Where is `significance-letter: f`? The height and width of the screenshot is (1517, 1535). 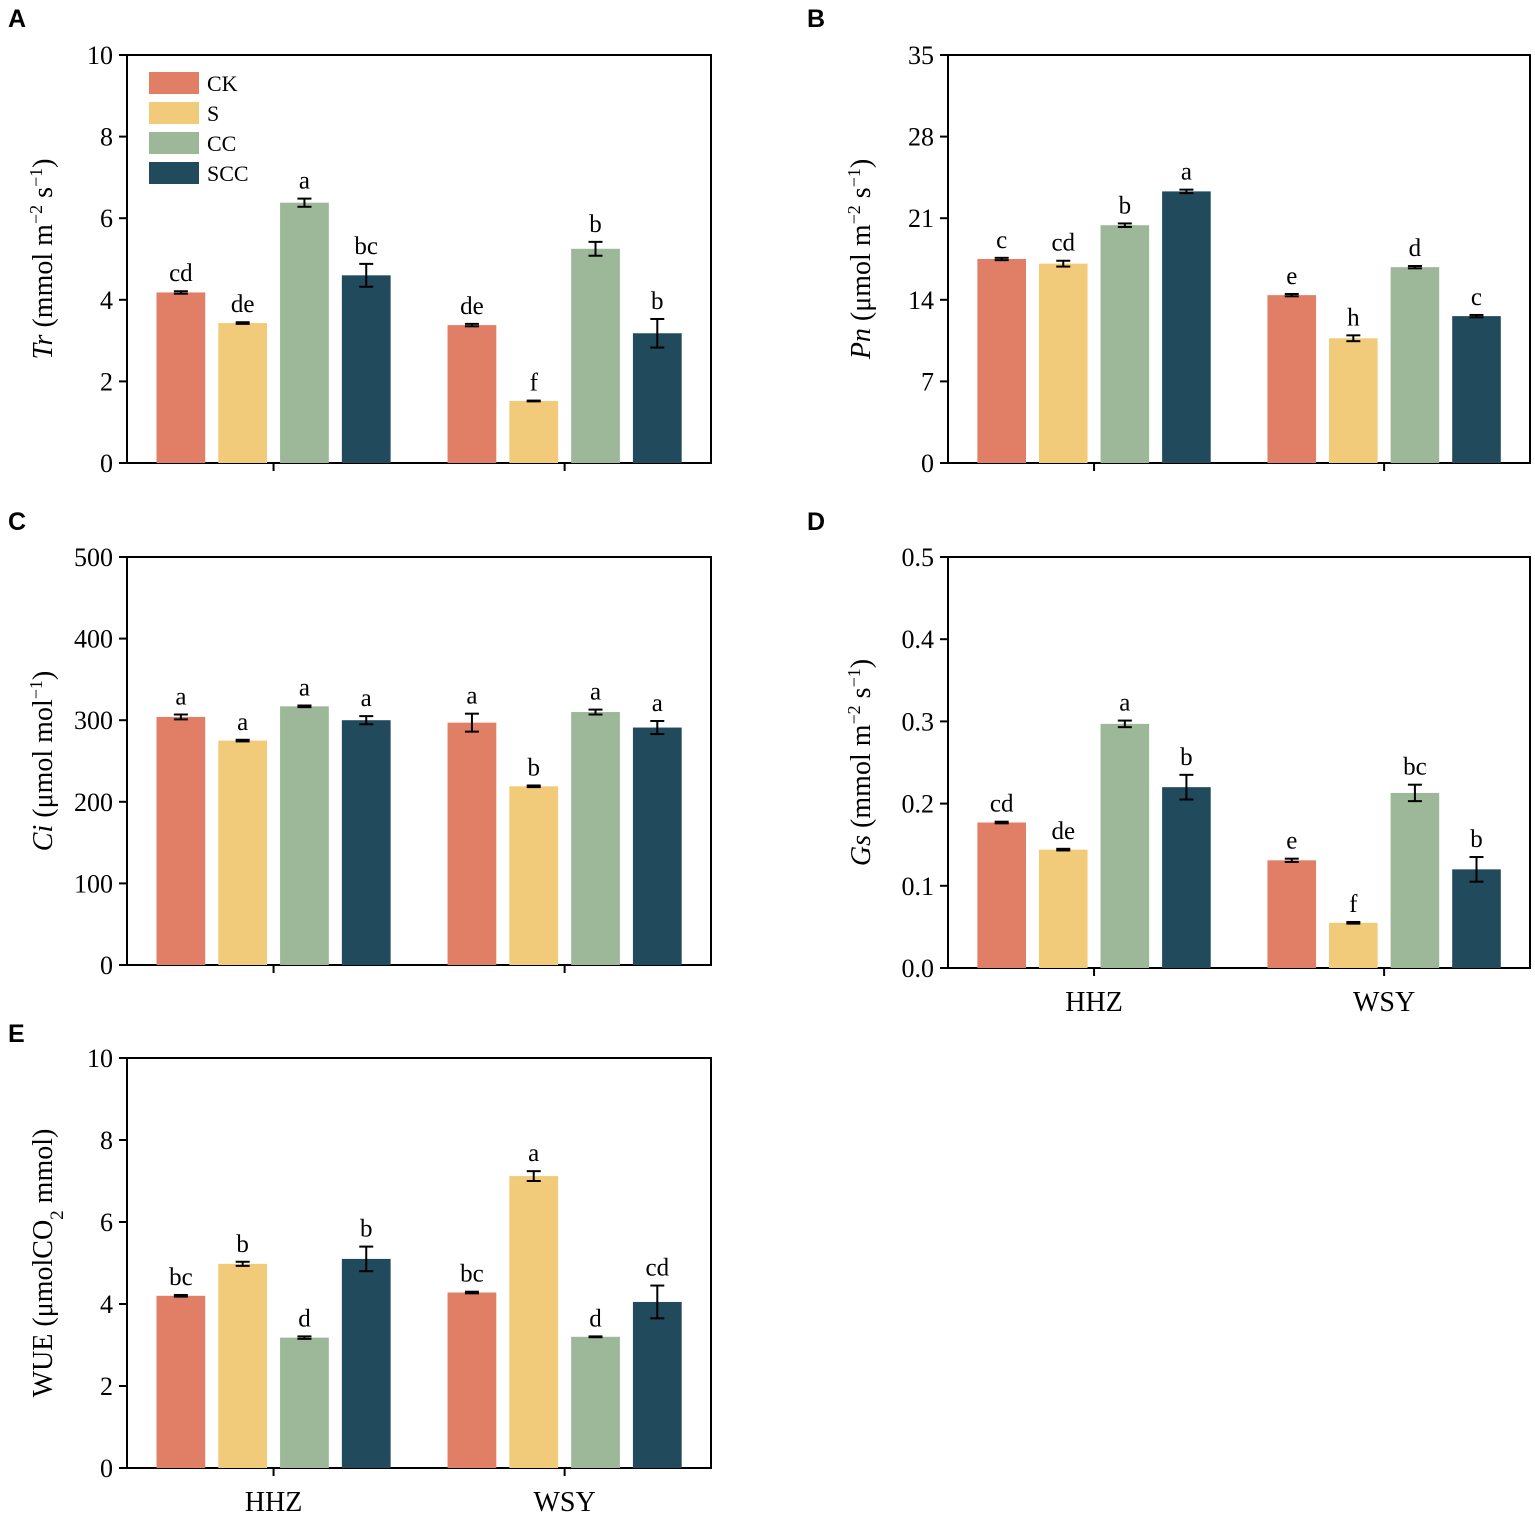
significance-letter: f is located at coordinates (1353, 904).